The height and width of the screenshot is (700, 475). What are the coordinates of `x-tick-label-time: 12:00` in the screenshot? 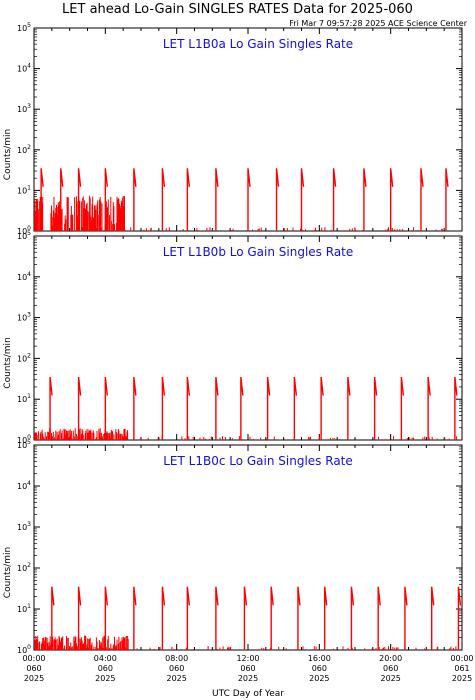 It's located at (247, 658).